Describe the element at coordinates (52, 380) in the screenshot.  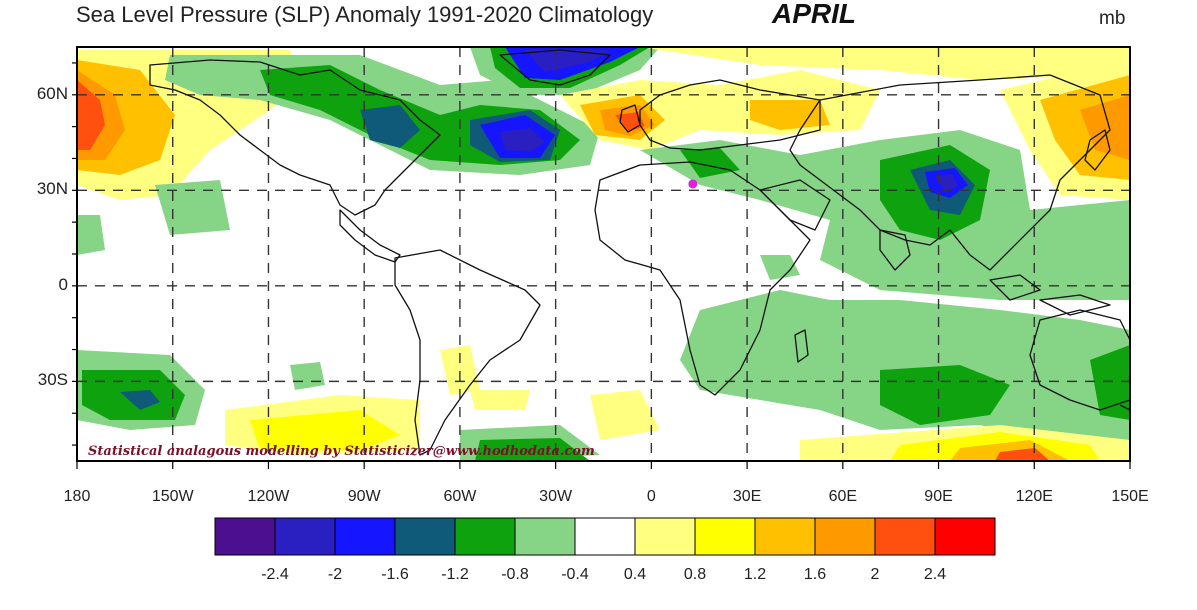
I see `lat-tick-label: 30S` at that location.